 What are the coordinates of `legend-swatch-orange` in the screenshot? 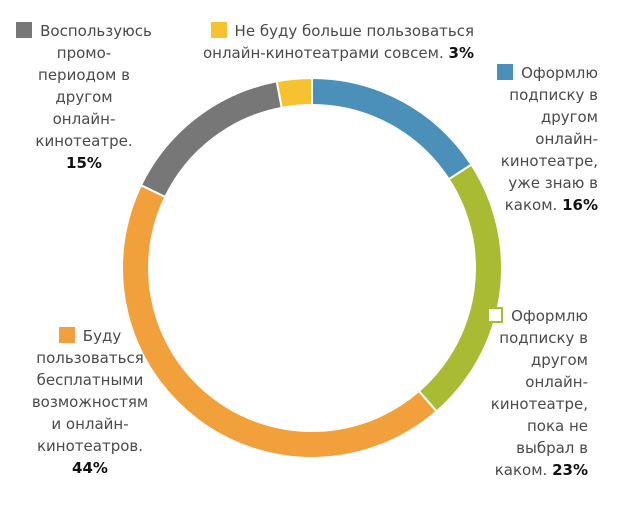 It's located at (66, 335).